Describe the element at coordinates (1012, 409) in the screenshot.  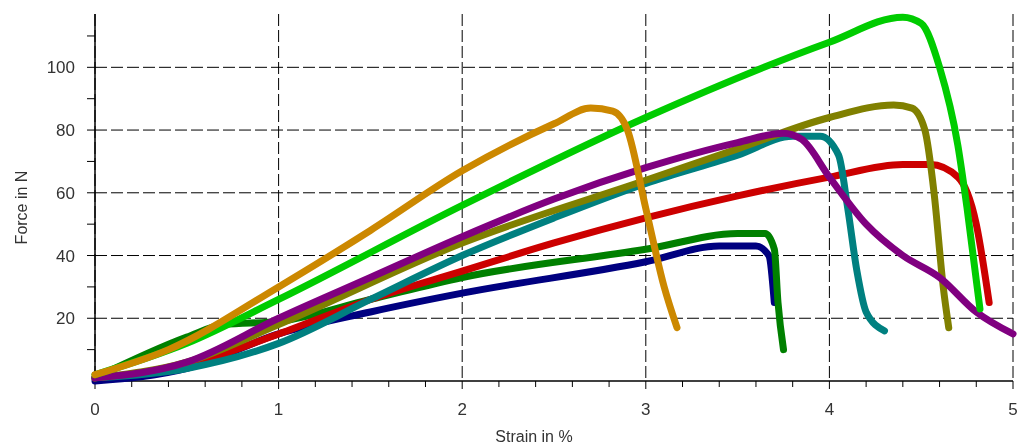
I see `x-tick-label: 5` at that location.